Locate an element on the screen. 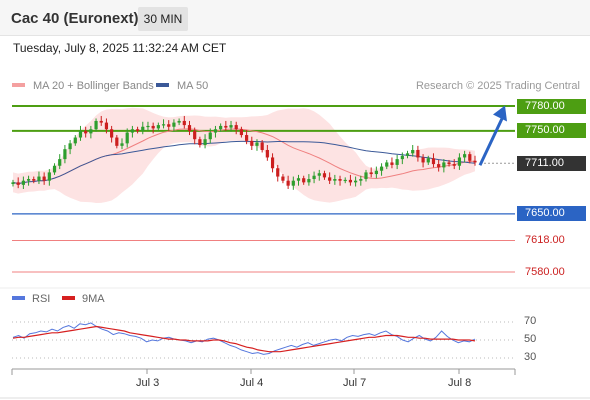 The image size is (590, 400). legend-9ma-label: 9MA is located at coordinates (93, 299).